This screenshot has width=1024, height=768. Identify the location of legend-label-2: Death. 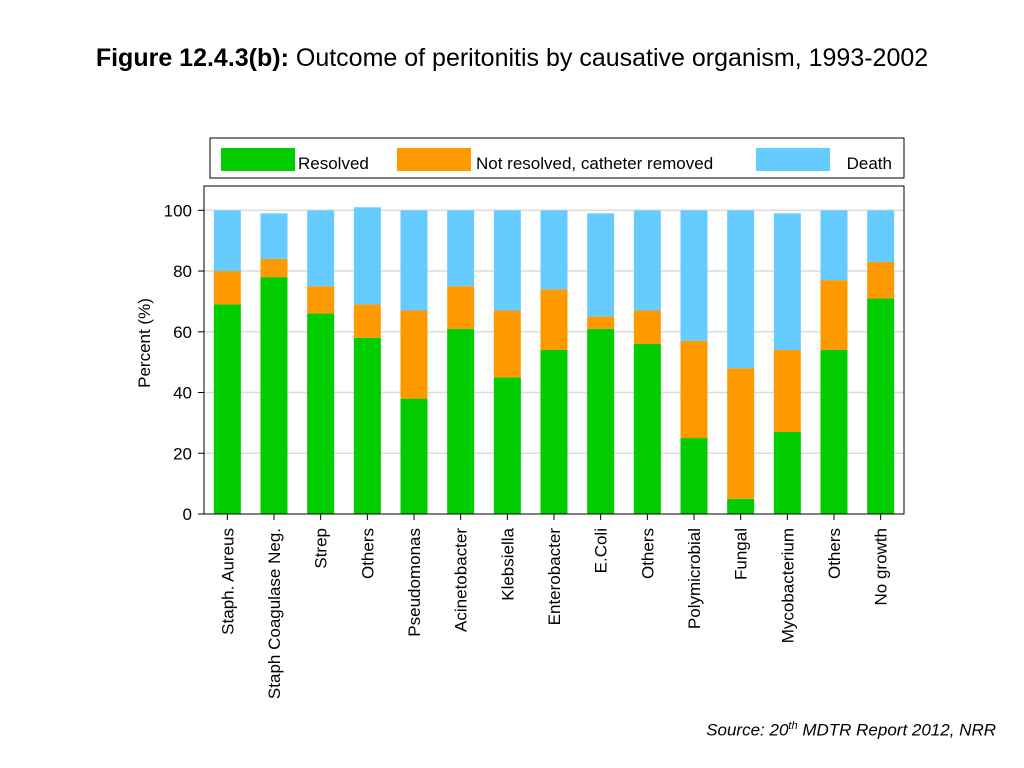
(869, 163).